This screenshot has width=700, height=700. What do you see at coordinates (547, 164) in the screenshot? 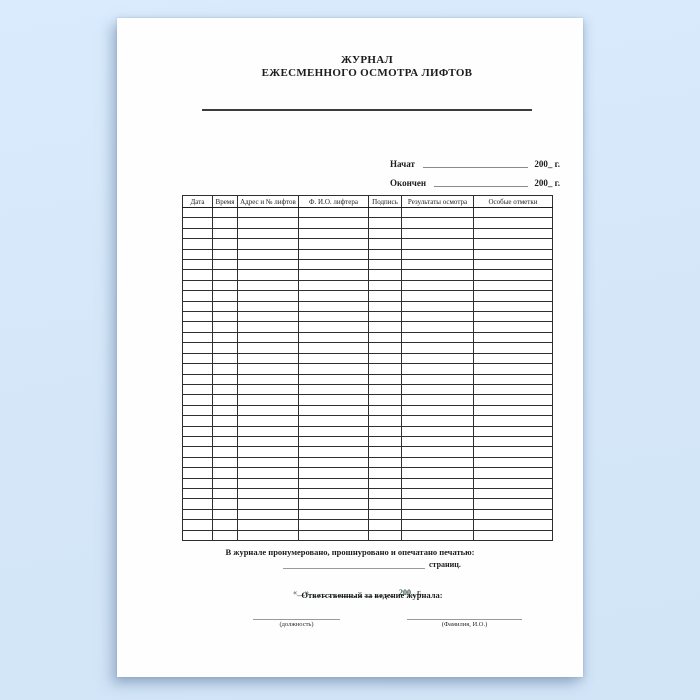
I see `started-year-text: 200_ г.` at bounding box center [547, 164].